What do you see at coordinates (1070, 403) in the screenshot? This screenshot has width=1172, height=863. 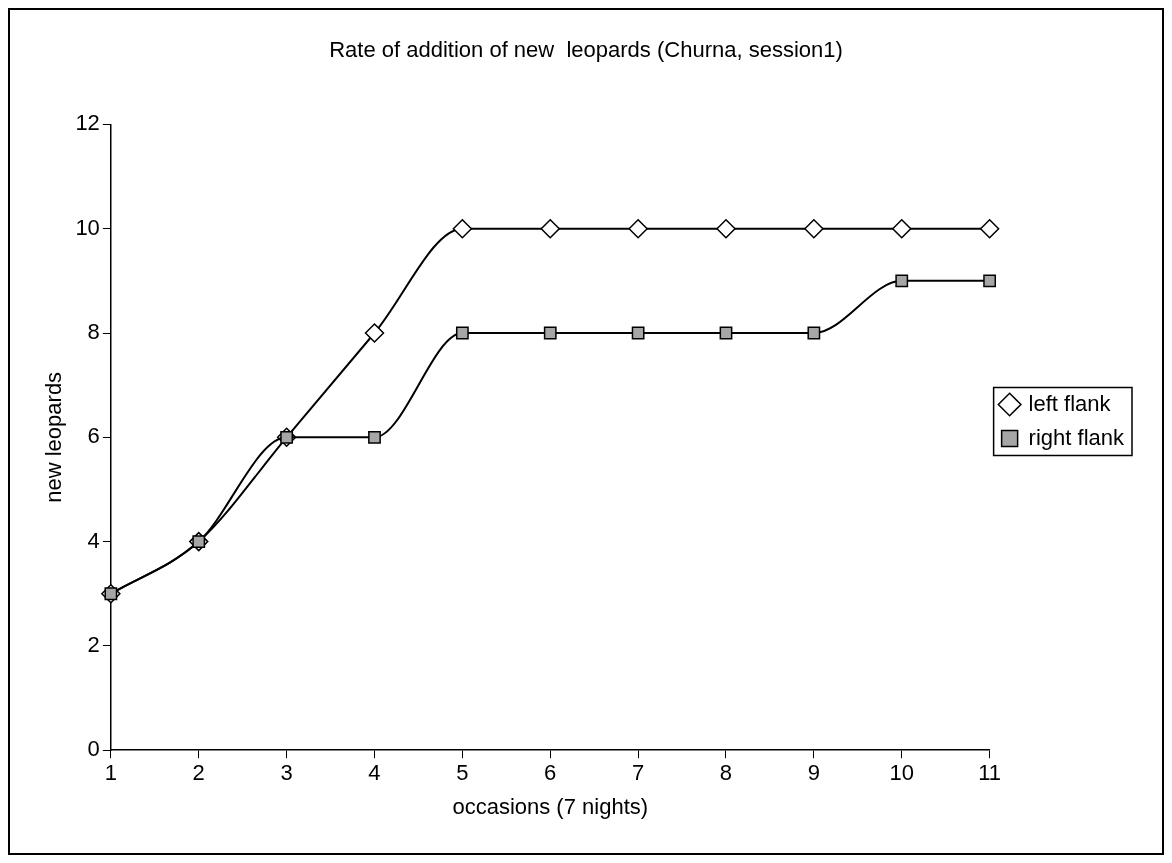 I see `legend-label: left flank` at bounding box center [1070, 403].